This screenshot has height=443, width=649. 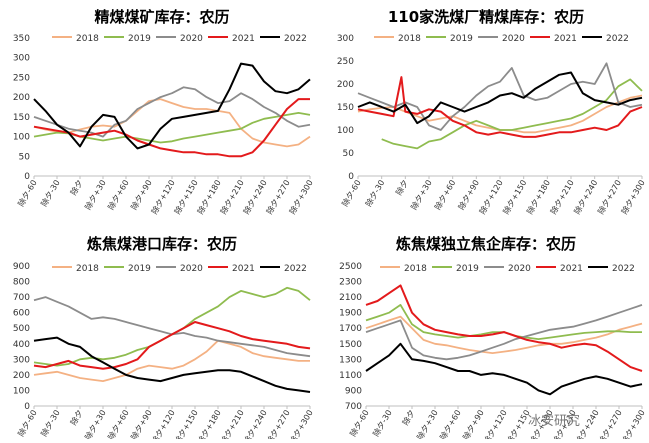 What do you see at coordinates (21, 283) in the screenshot?
I see `y-tick-label: 800` at bounding box center [21, 283].